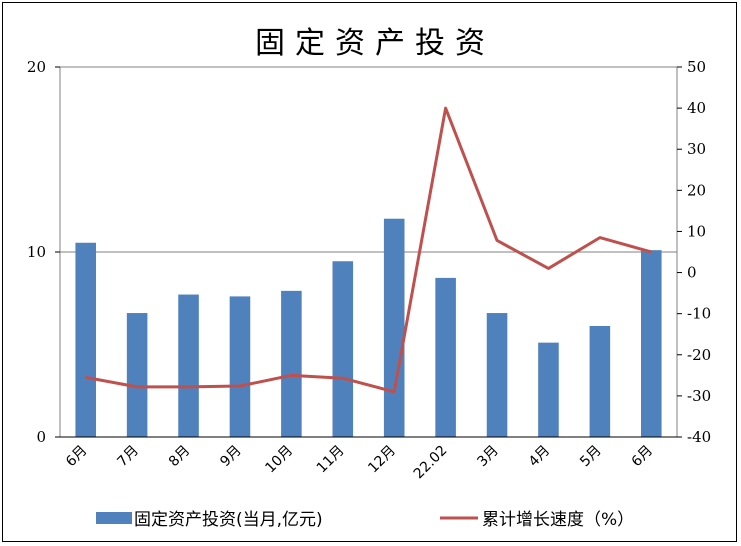 This screenshot has height=546, width=741. What do you see at coordinates (699, 314) in the screenshot?
I see `right-tick-label: -10` at bounding box center [699, 314].